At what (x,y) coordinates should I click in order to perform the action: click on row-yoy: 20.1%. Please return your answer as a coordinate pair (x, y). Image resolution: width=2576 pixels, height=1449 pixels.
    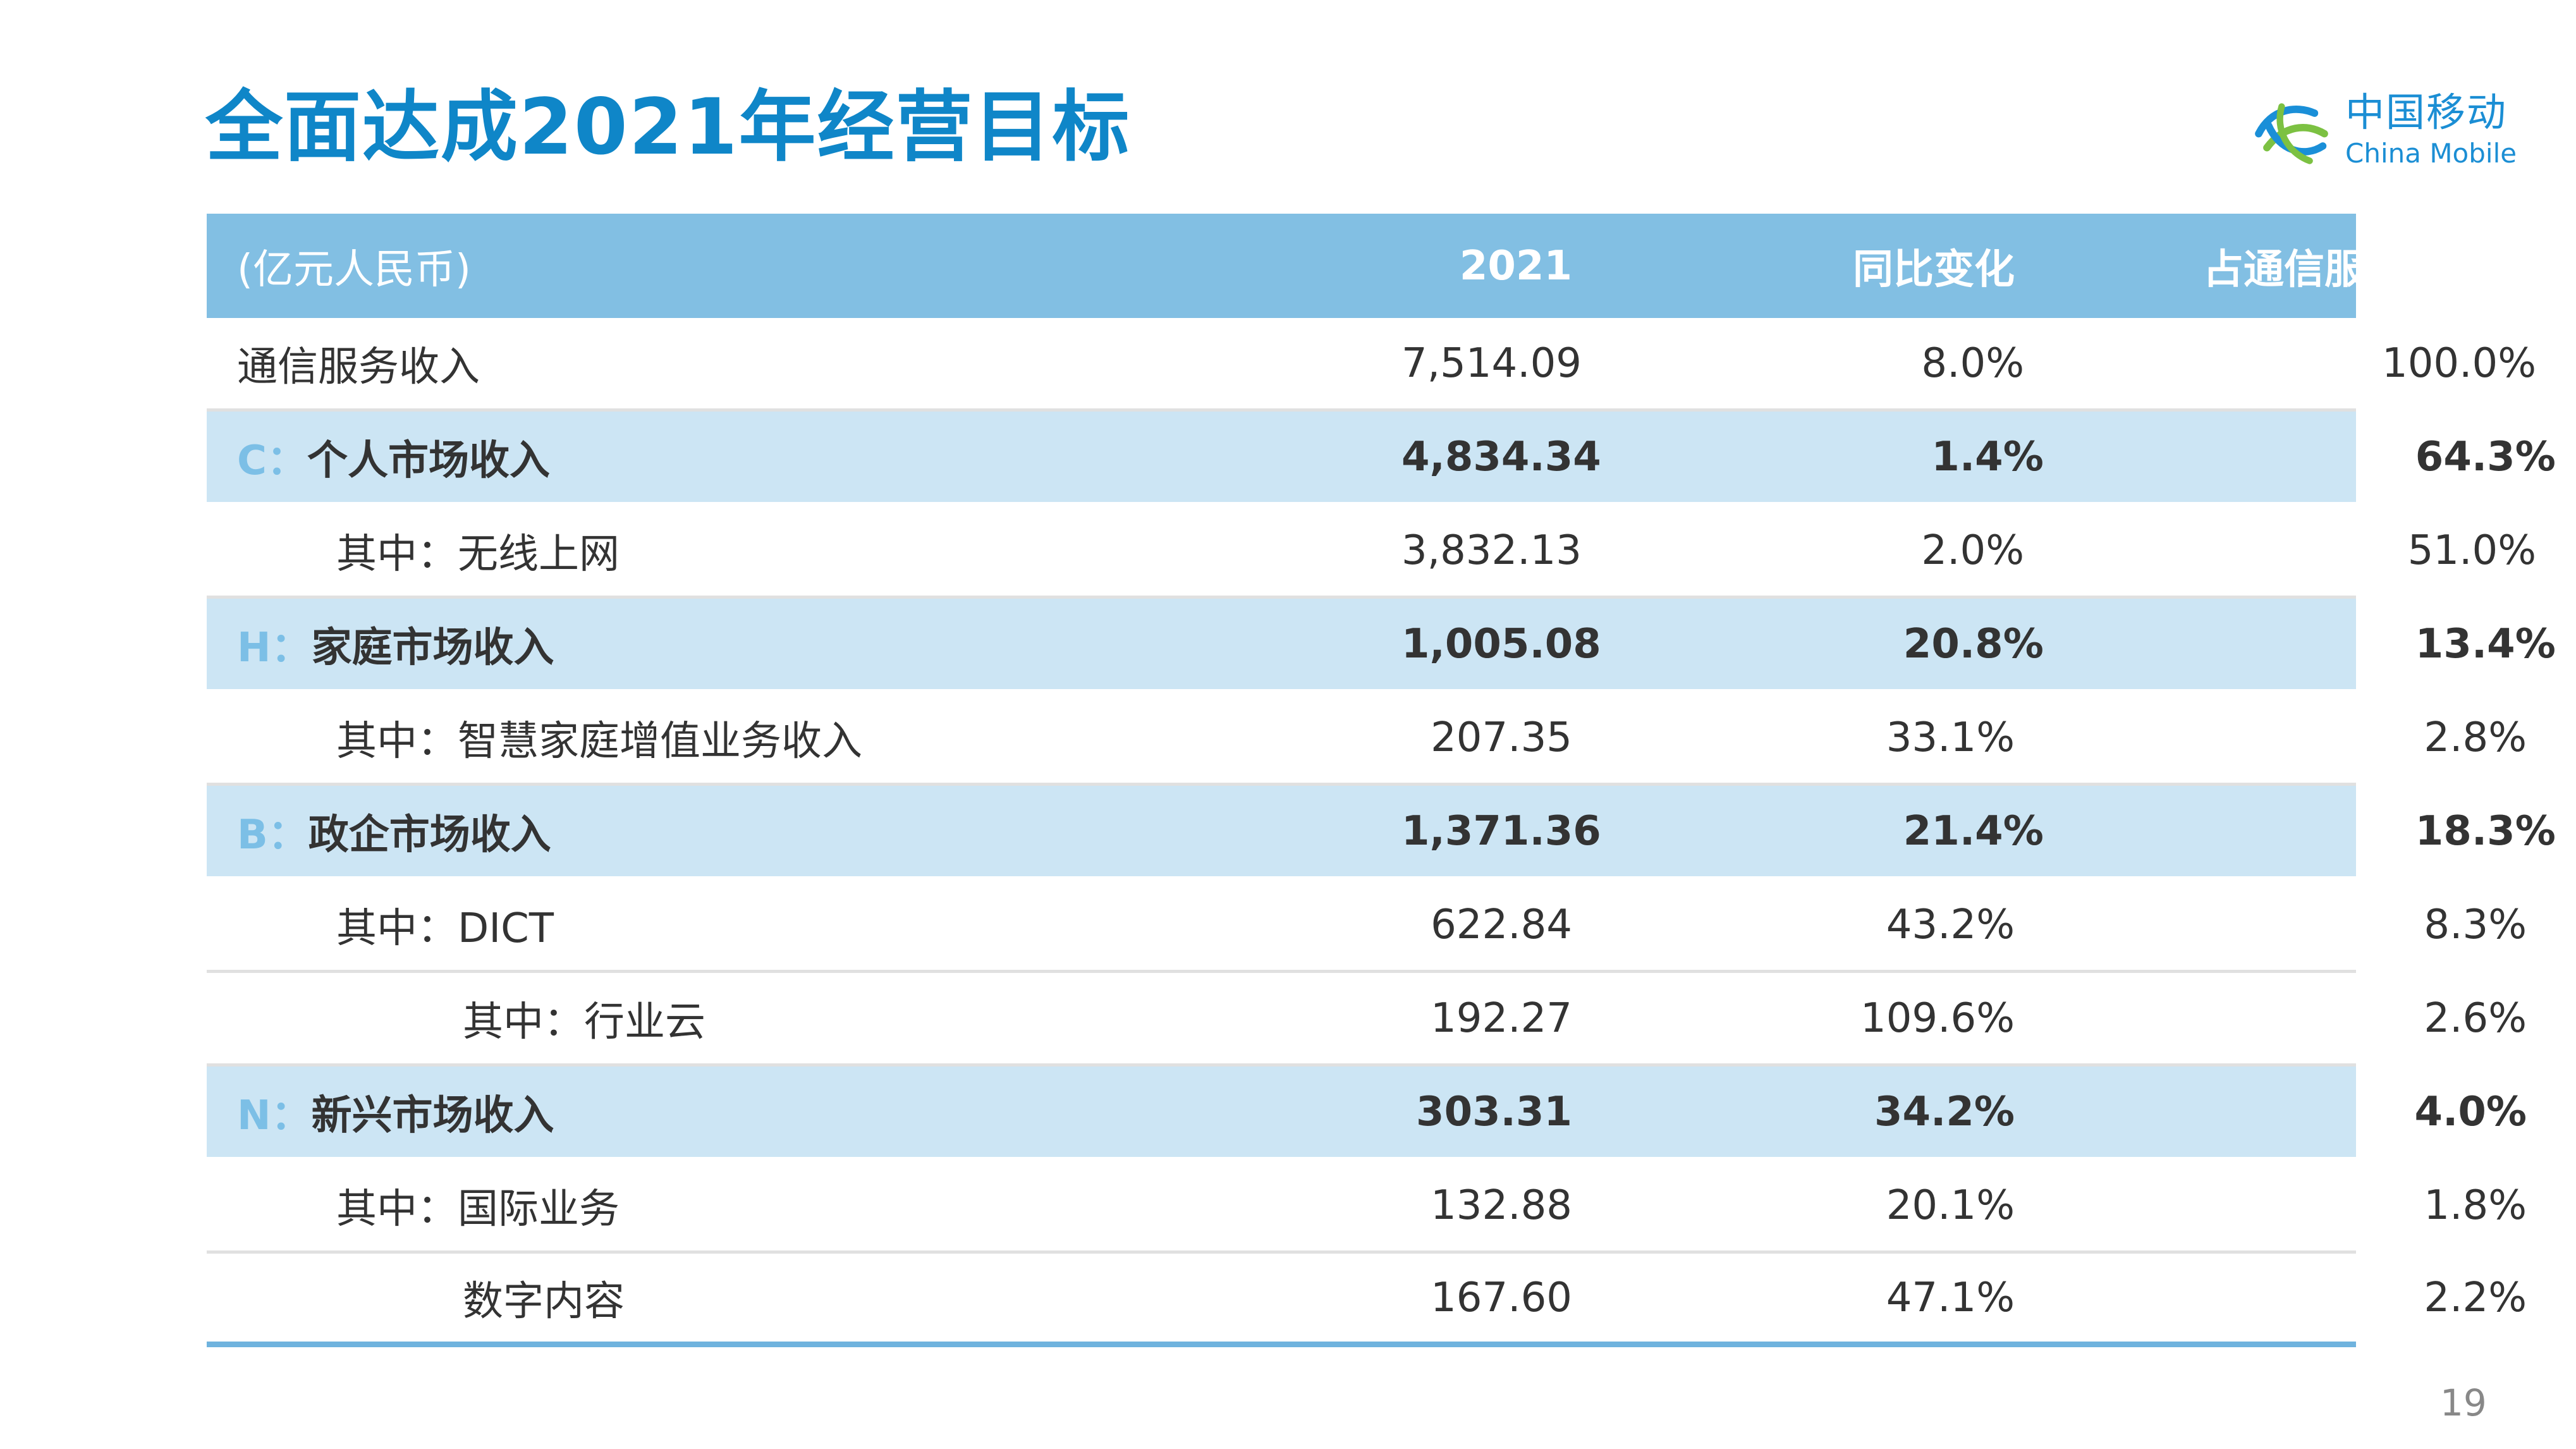
    Looking at the image, I should click on (1950, 1205).